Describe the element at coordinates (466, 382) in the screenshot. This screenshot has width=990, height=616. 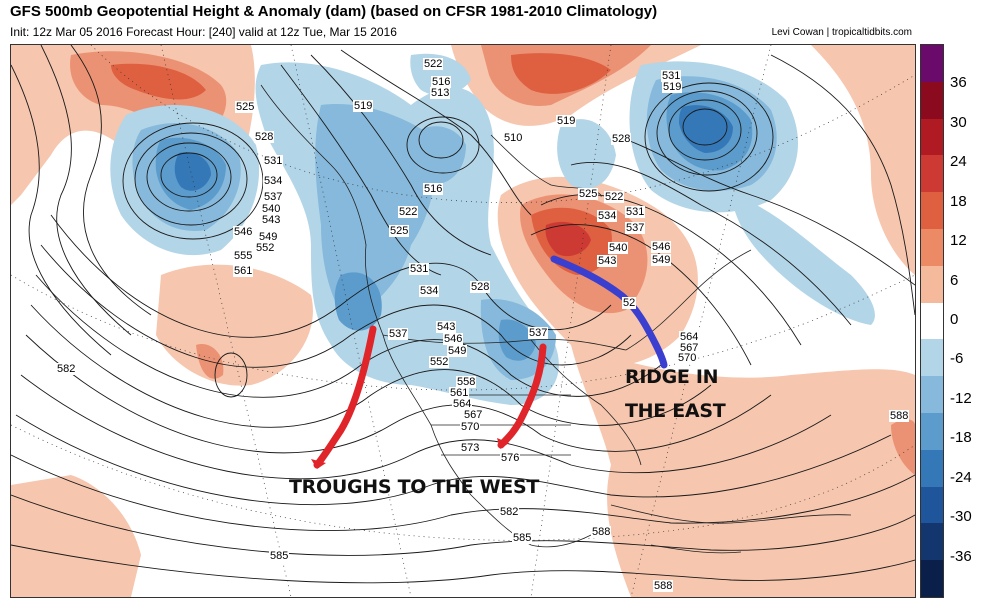
I see `contour-label: 558` at that location.